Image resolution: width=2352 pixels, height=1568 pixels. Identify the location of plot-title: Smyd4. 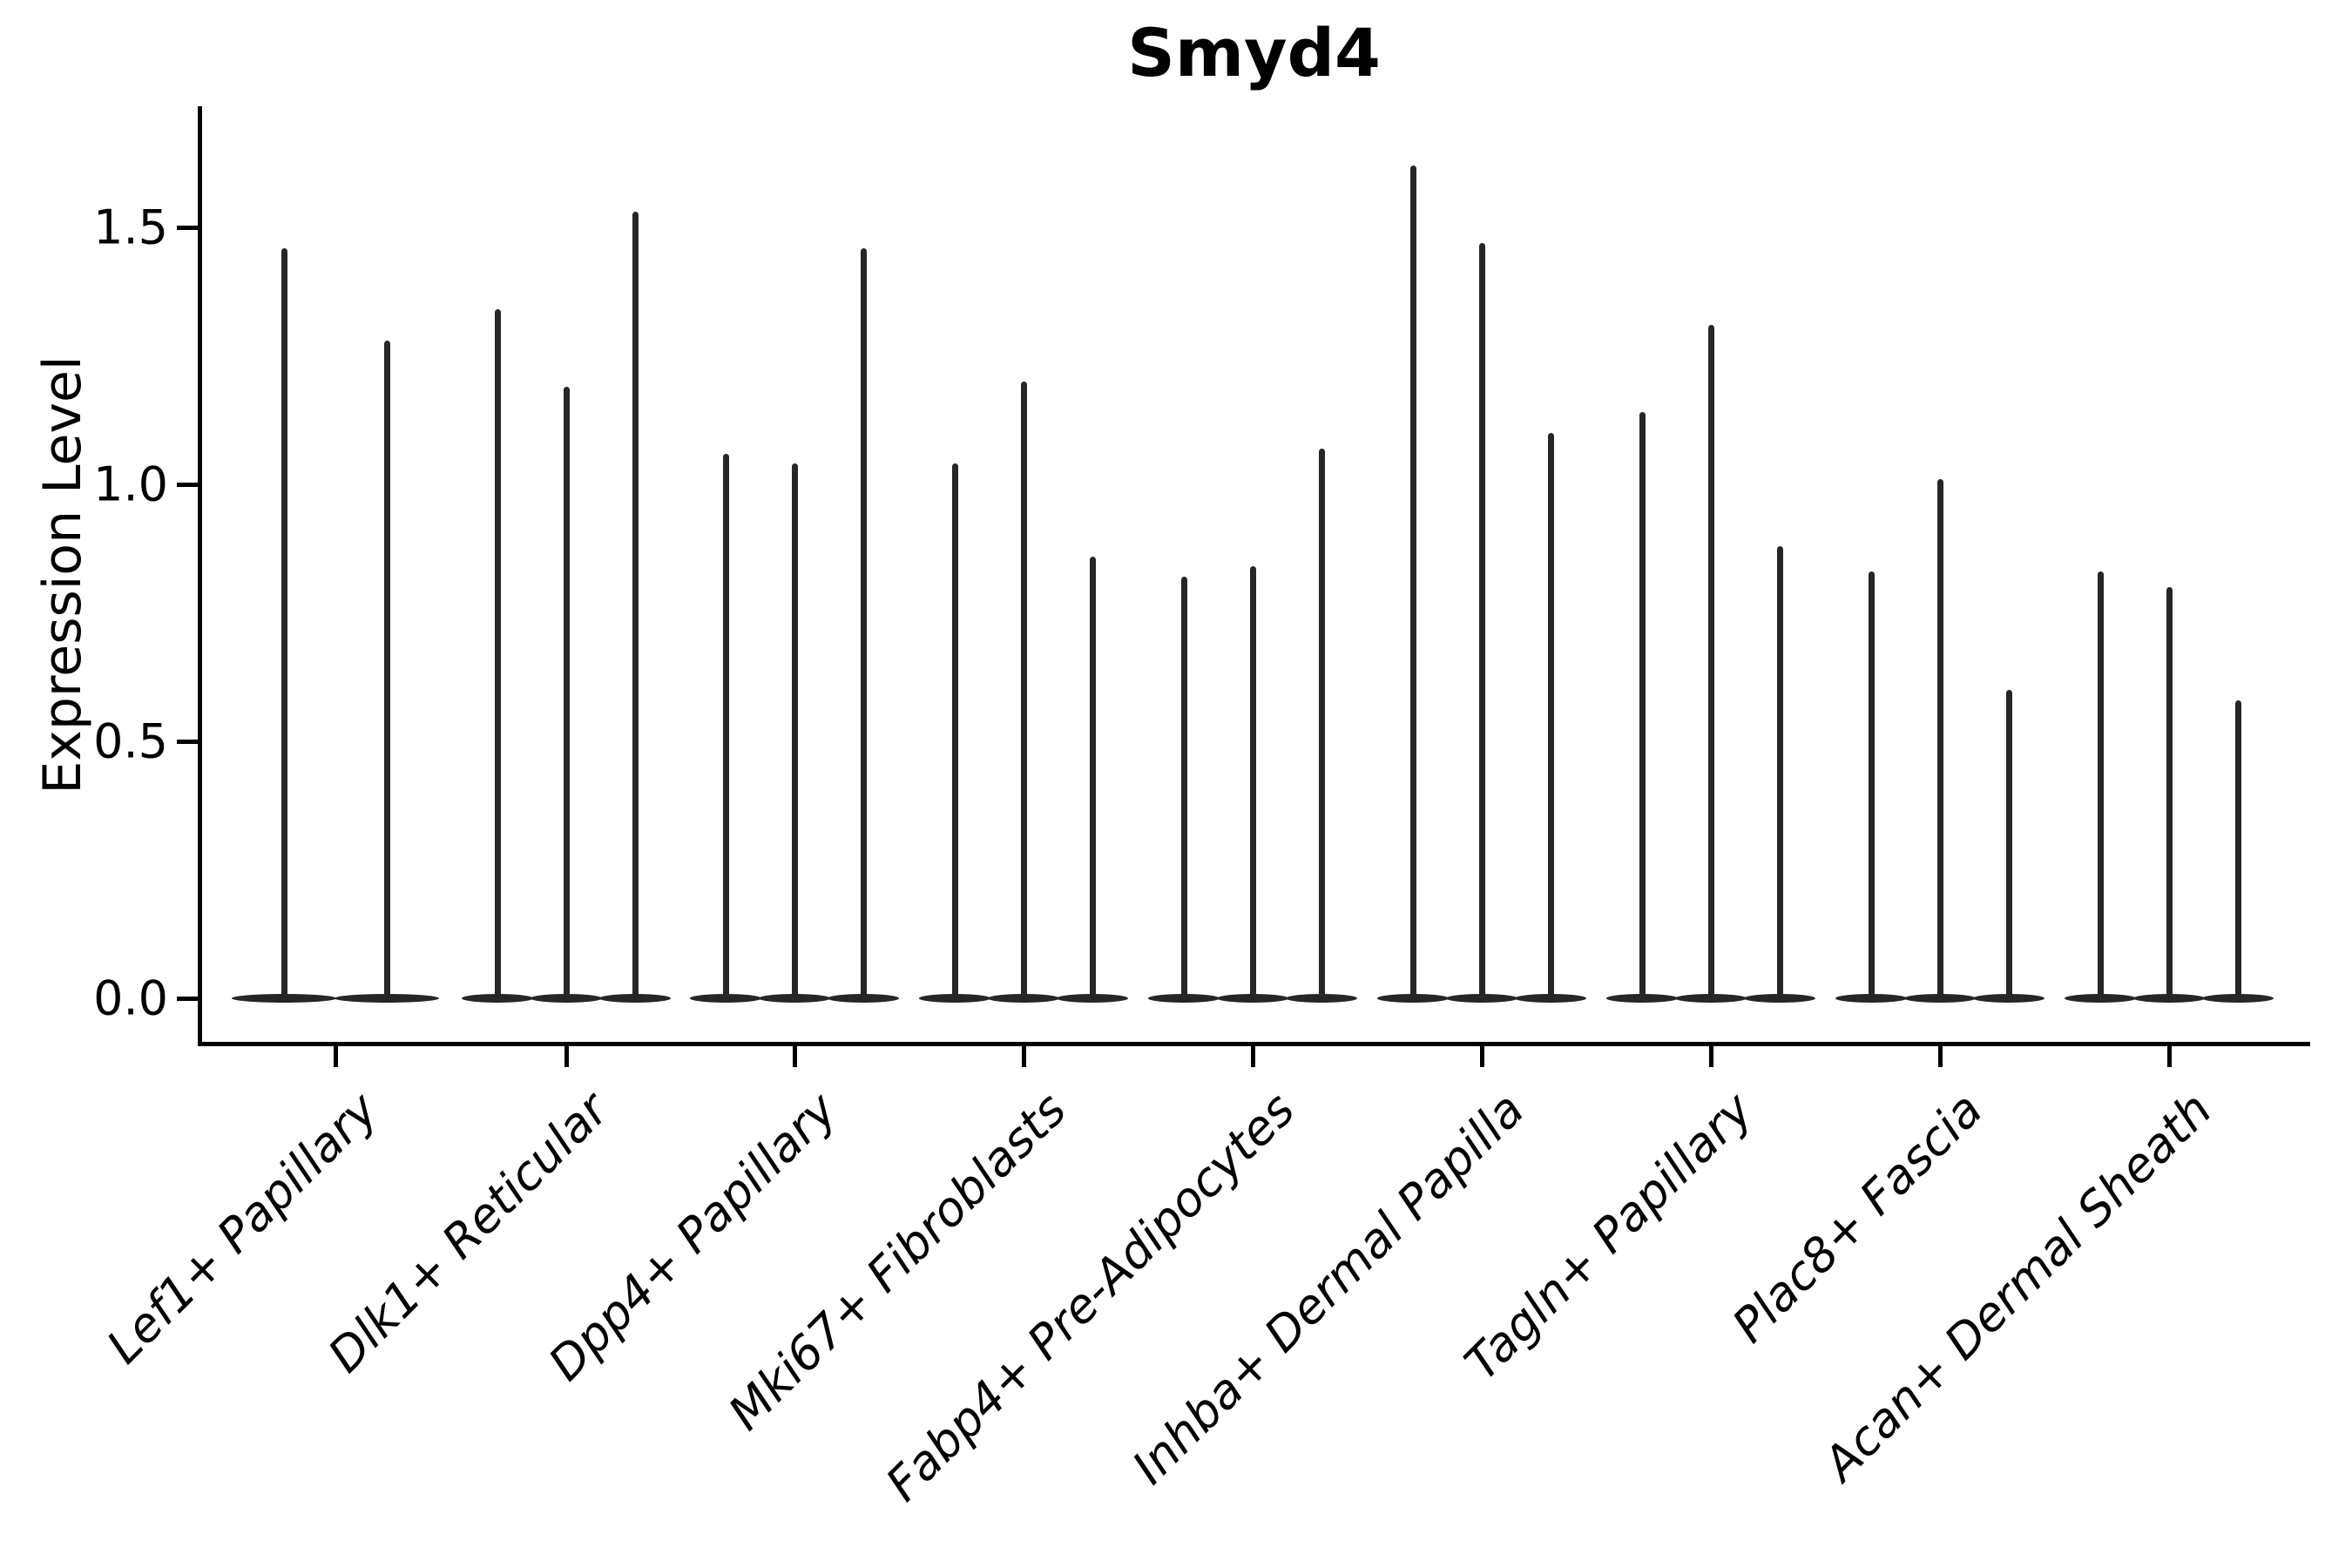
(1254, 52).